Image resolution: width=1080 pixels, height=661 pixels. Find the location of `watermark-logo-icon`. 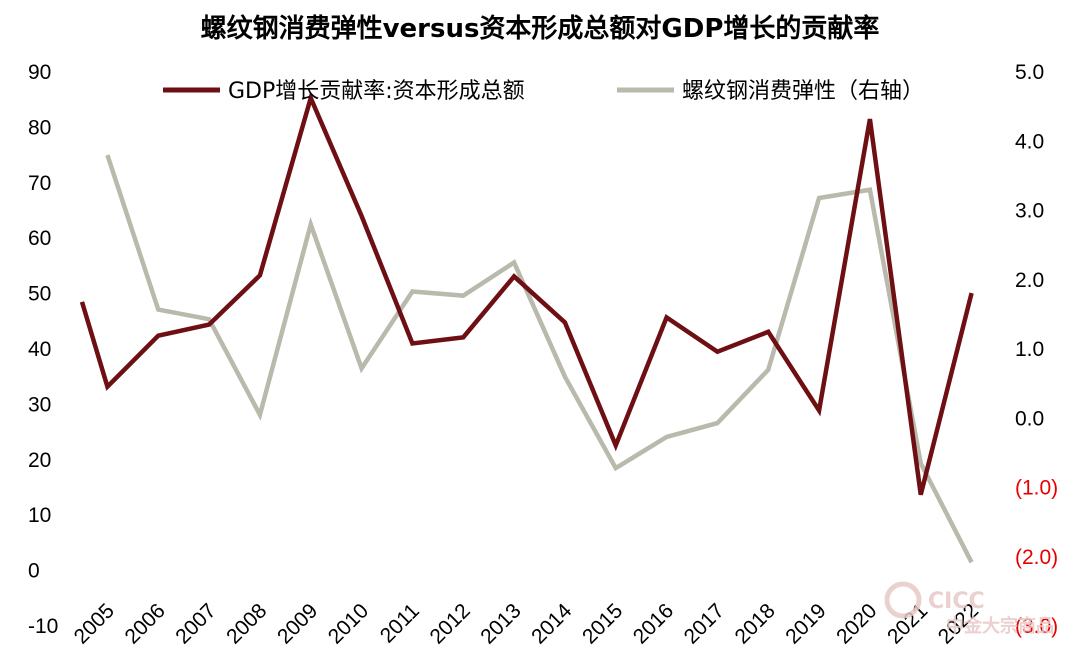

watermark-logo-icon is located at coordinates (903, 600).